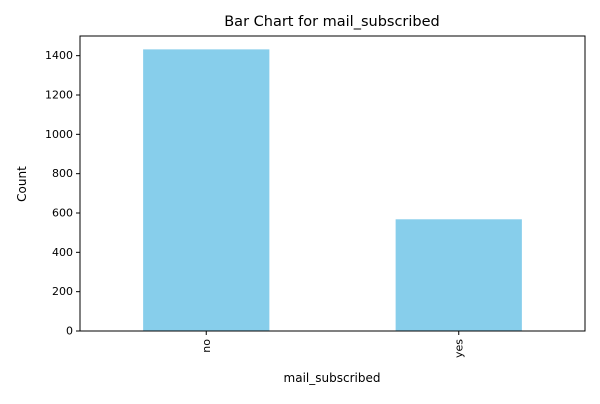 The width and height of the screenshot is (600, 404). I want to click on y-axis-label: Count, so click(22, 184).